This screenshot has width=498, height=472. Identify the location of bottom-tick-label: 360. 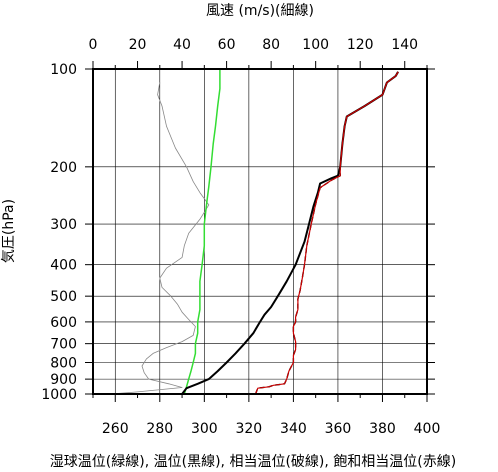
(338, 429).